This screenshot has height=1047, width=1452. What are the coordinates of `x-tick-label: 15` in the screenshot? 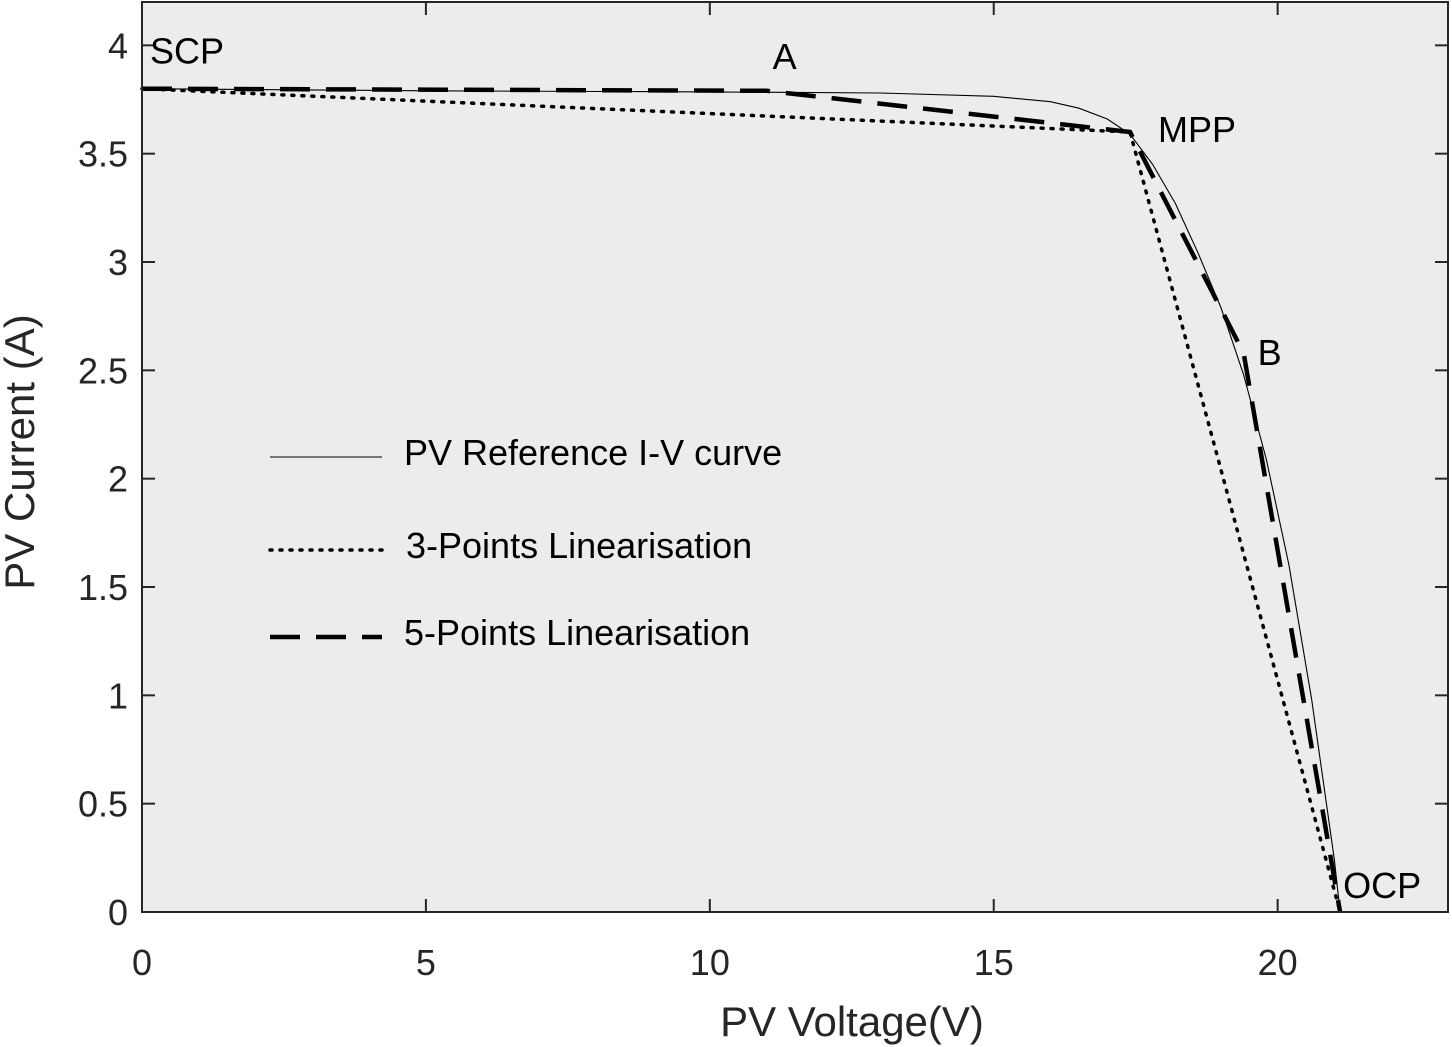 It's located at (994, 962).